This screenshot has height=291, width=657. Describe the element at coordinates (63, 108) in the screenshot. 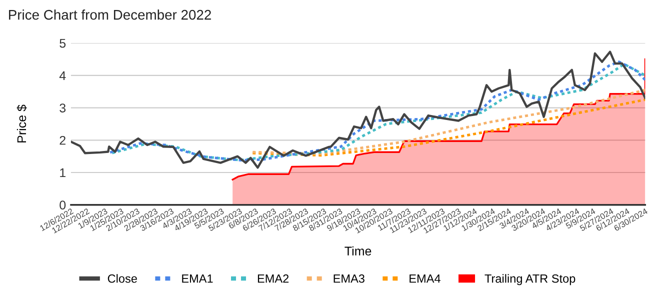

I see `y-tick-label: 3` at that location.